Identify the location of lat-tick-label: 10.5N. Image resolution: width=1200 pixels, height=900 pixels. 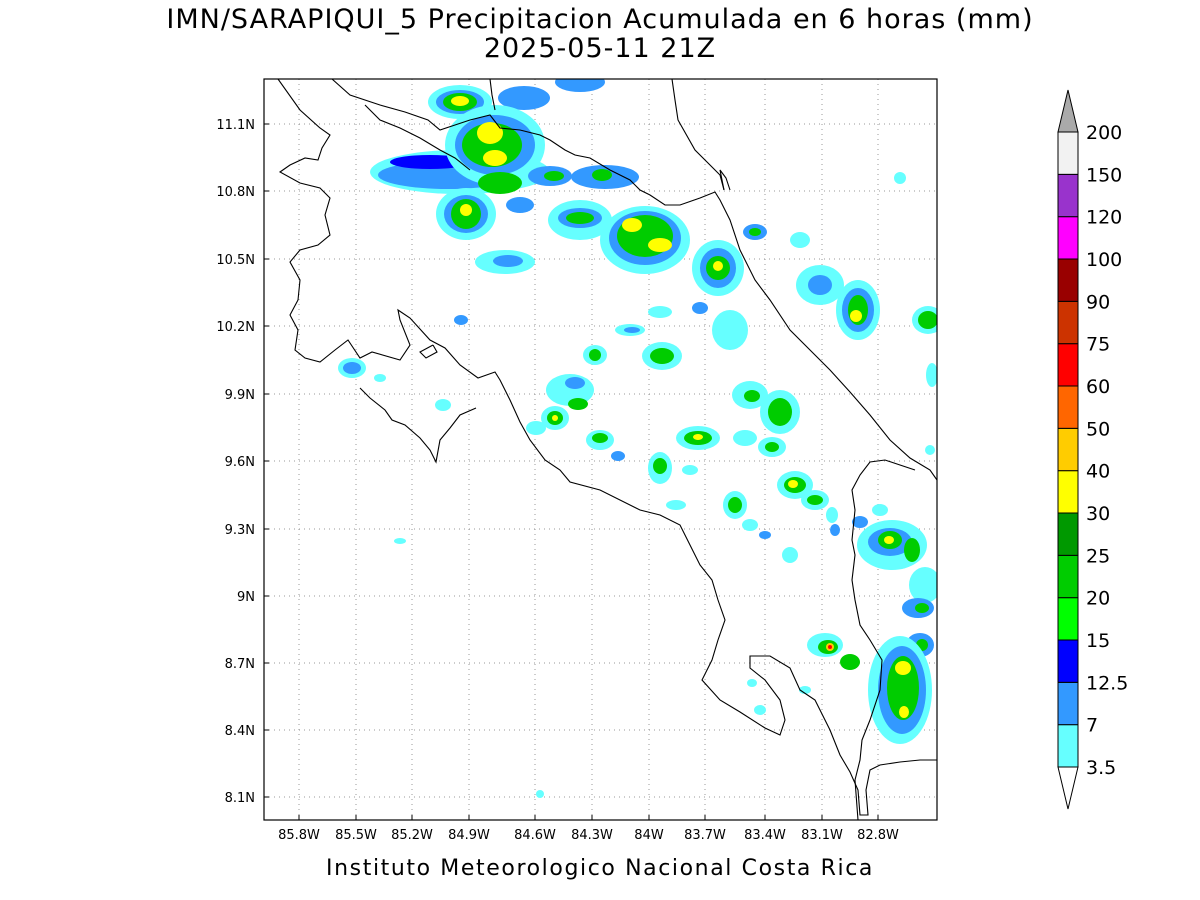
(235, 260).